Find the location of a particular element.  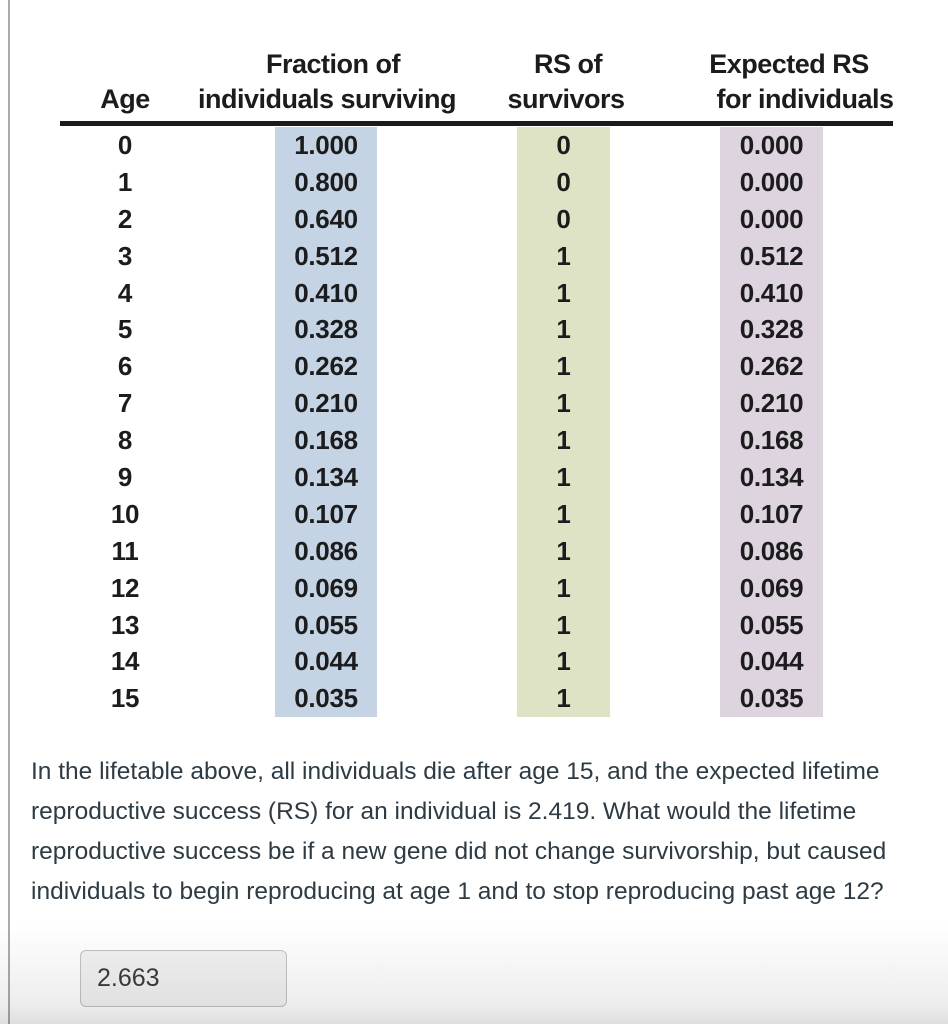

fraction-surviving-cell: 0.069 is located at coordinates (326, 588).